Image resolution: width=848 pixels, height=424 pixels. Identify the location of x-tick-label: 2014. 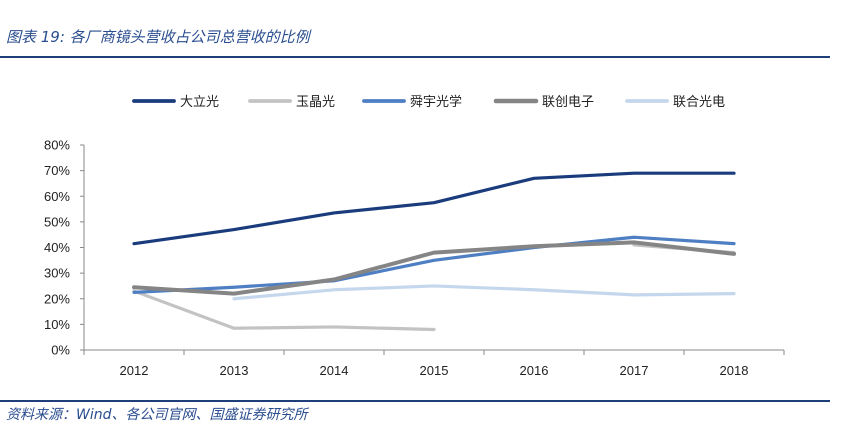
(334, 370).